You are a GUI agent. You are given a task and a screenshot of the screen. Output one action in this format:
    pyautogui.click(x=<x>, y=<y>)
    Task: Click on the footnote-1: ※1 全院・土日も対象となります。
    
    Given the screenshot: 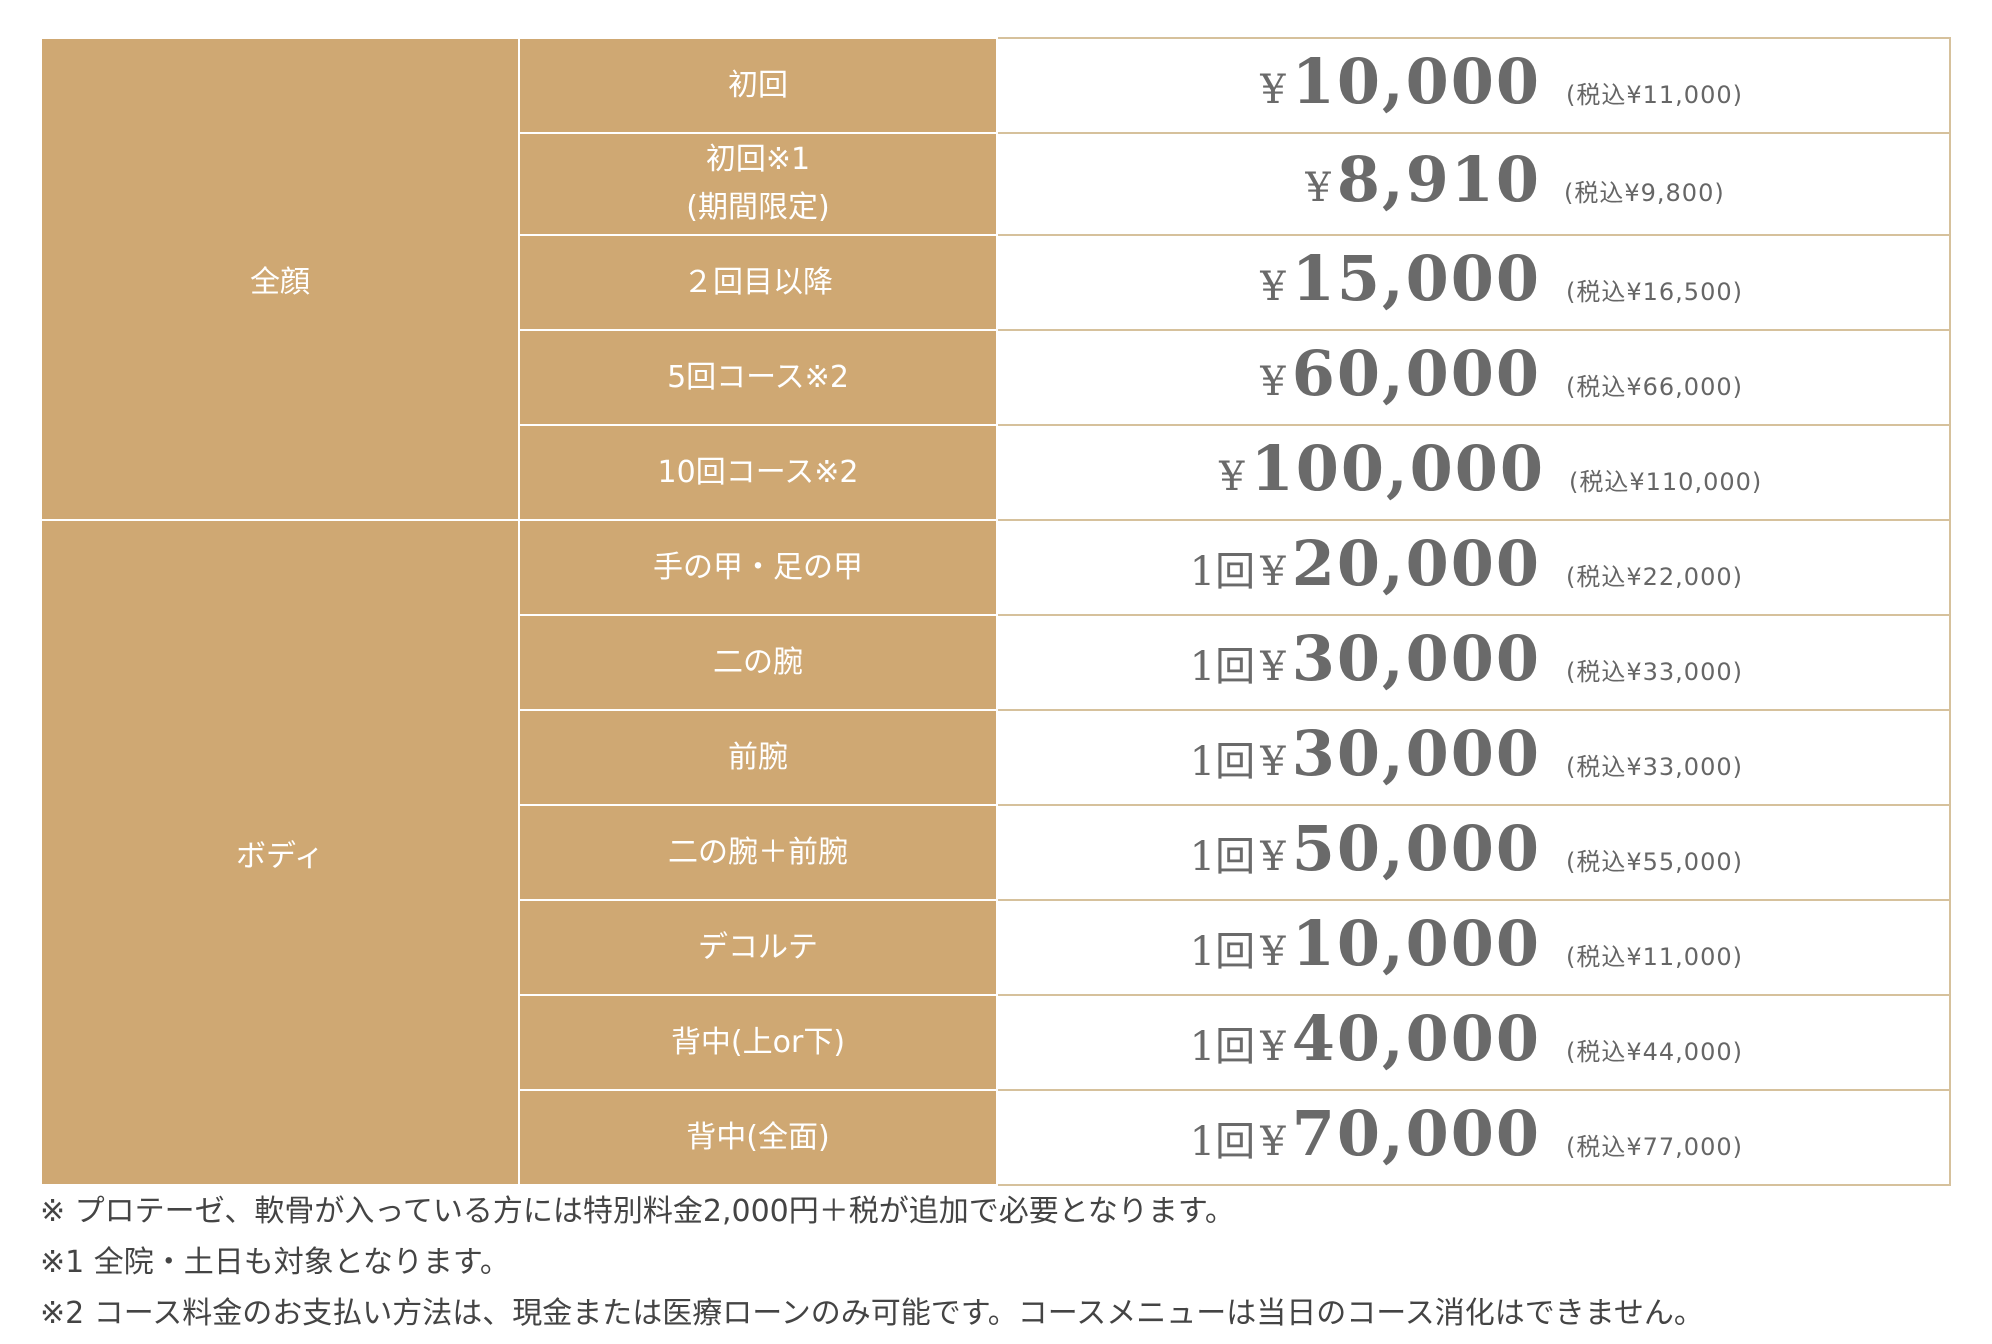 What is the action you would take?
    pyautogui.click(x=275, y=1262)
    